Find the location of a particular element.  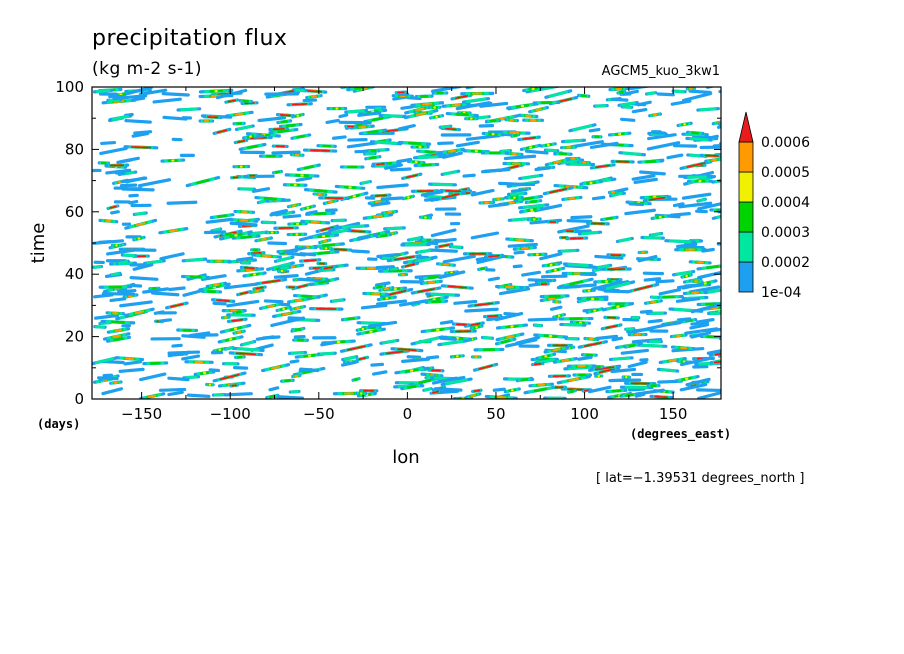

x-tick-label: −50 is located at coordinates (319, 414).